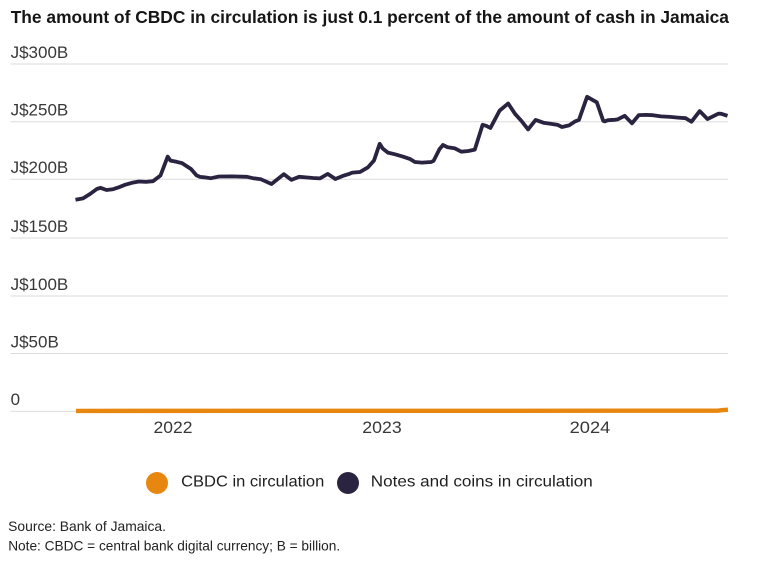 This screenshot has width=768, height=564. I want to click on svg-text: J$100B, so click(40, 284).